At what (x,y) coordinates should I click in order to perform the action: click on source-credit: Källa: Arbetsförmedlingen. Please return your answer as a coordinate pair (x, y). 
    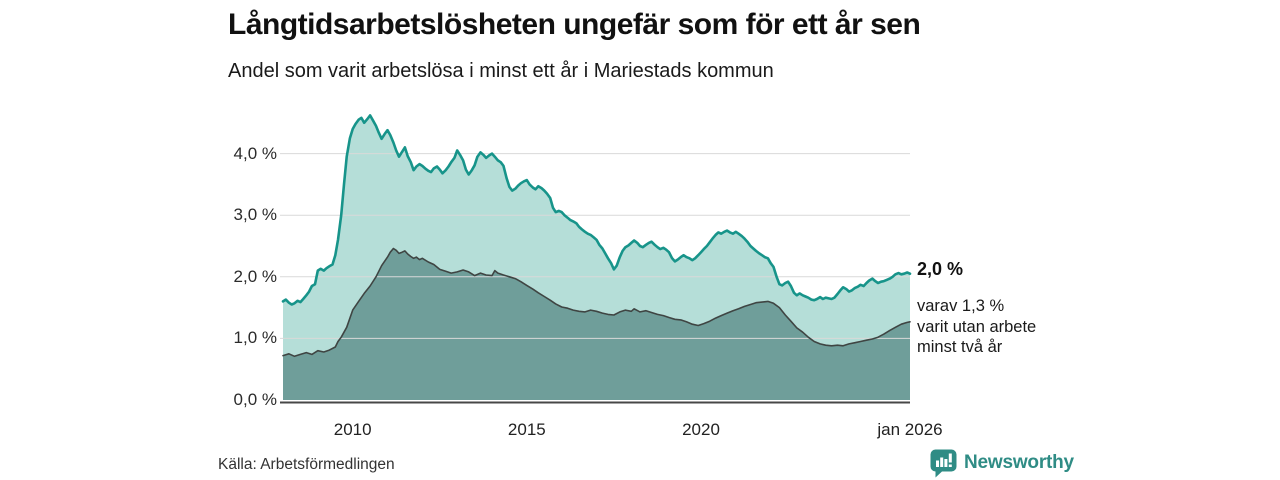
    Looking at the image, I should click on (306, 464).